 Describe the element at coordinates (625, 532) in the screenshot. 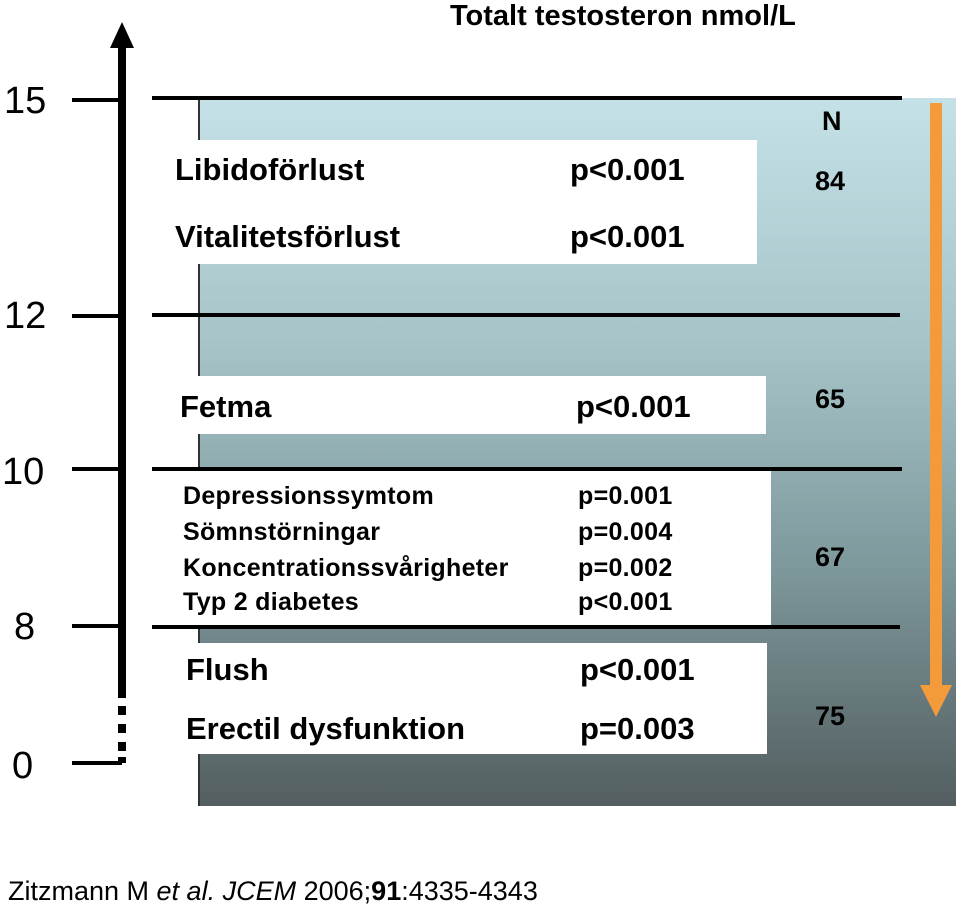

I see `p-value: p=0.004` at that location.